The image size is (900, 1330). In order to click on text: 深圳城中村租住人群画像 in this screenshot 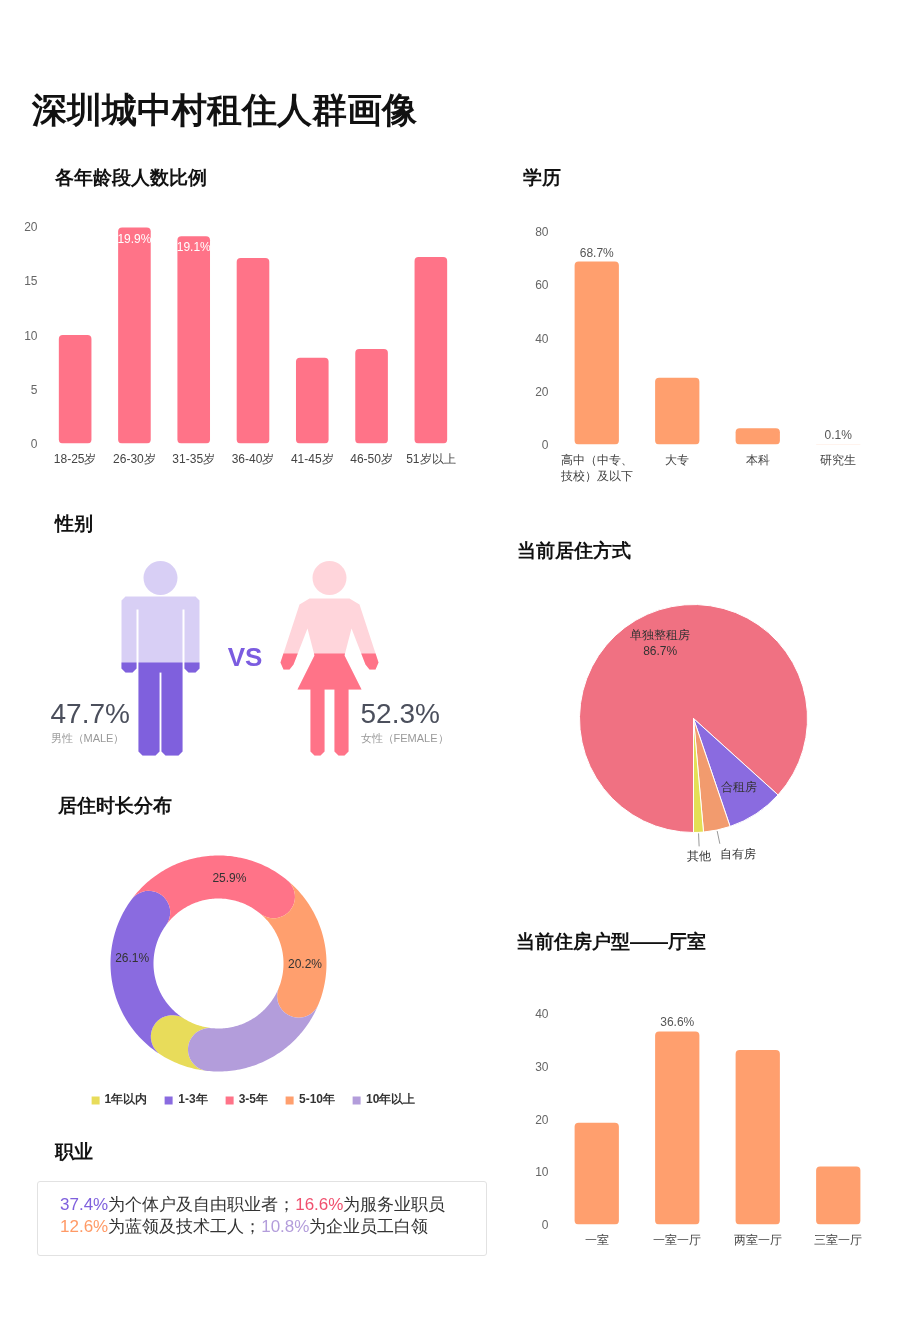, I will do `click(224, 110)`.